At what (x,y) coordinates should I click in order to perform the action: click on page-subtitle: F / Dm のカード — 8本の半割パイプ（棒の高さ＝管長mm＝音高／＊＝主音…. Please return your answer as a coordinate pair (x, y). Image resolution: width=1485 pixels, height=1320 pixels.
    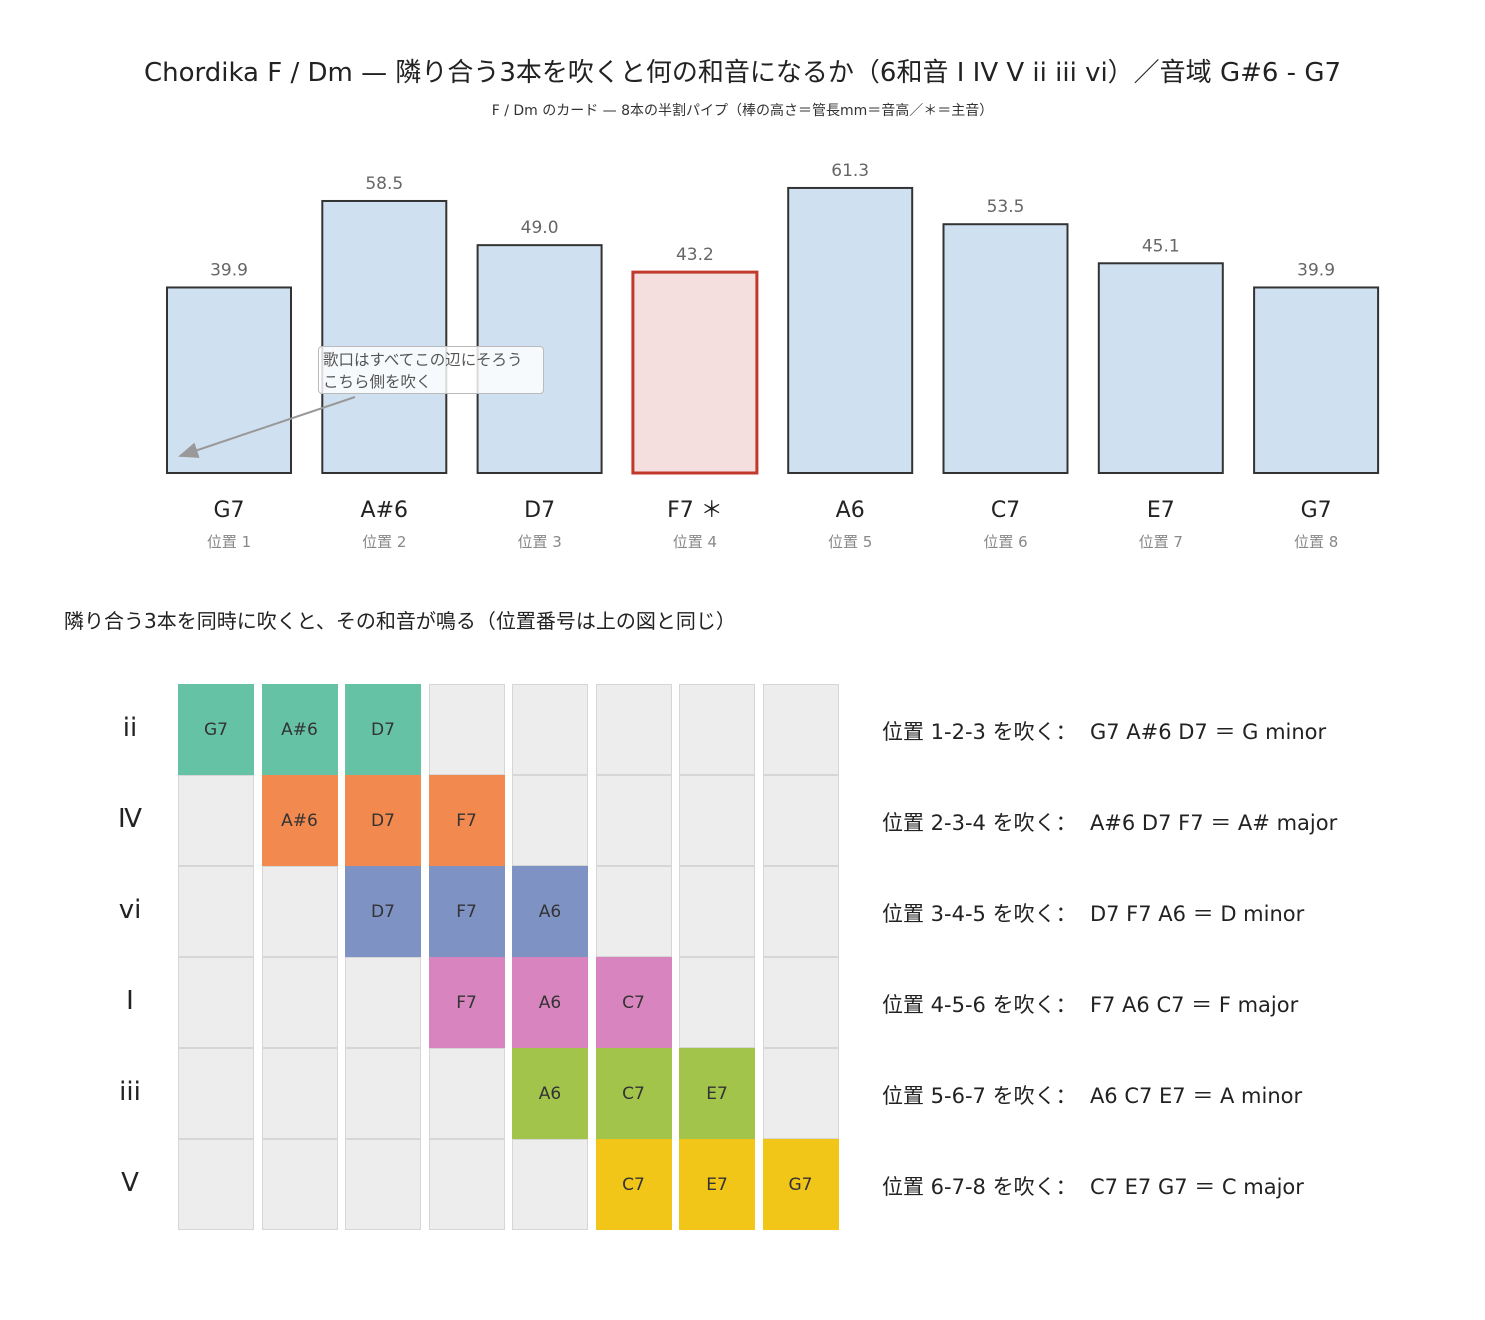
    Looking at the image, I should click on (742, 111).